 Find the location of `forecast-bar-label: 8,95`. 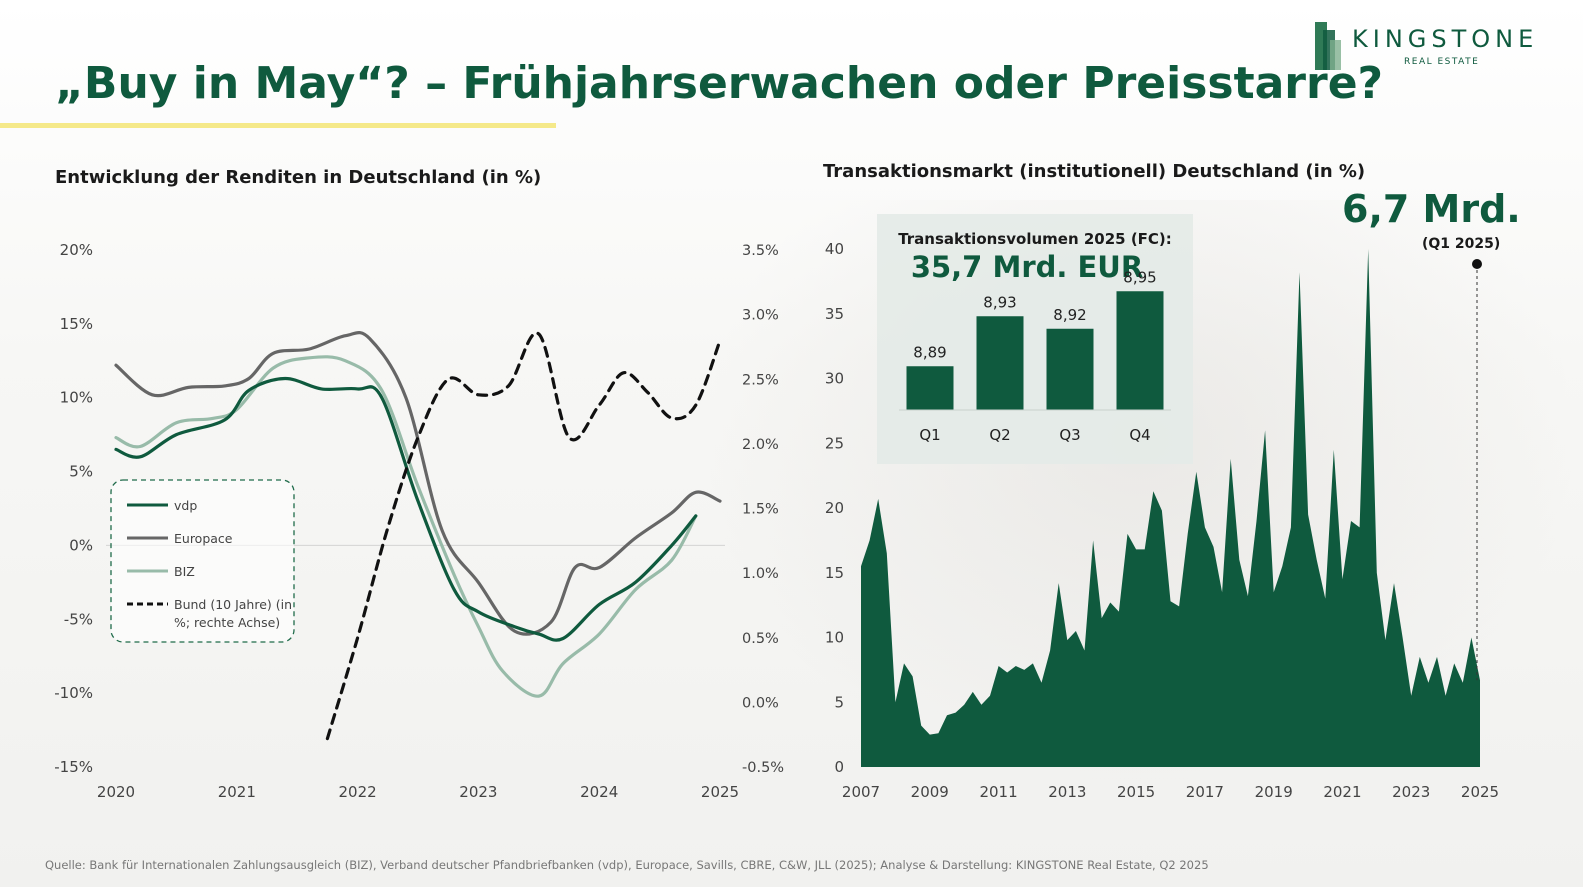

forecast-bar-label: 8,95 is located at coordinates (1139, 277).